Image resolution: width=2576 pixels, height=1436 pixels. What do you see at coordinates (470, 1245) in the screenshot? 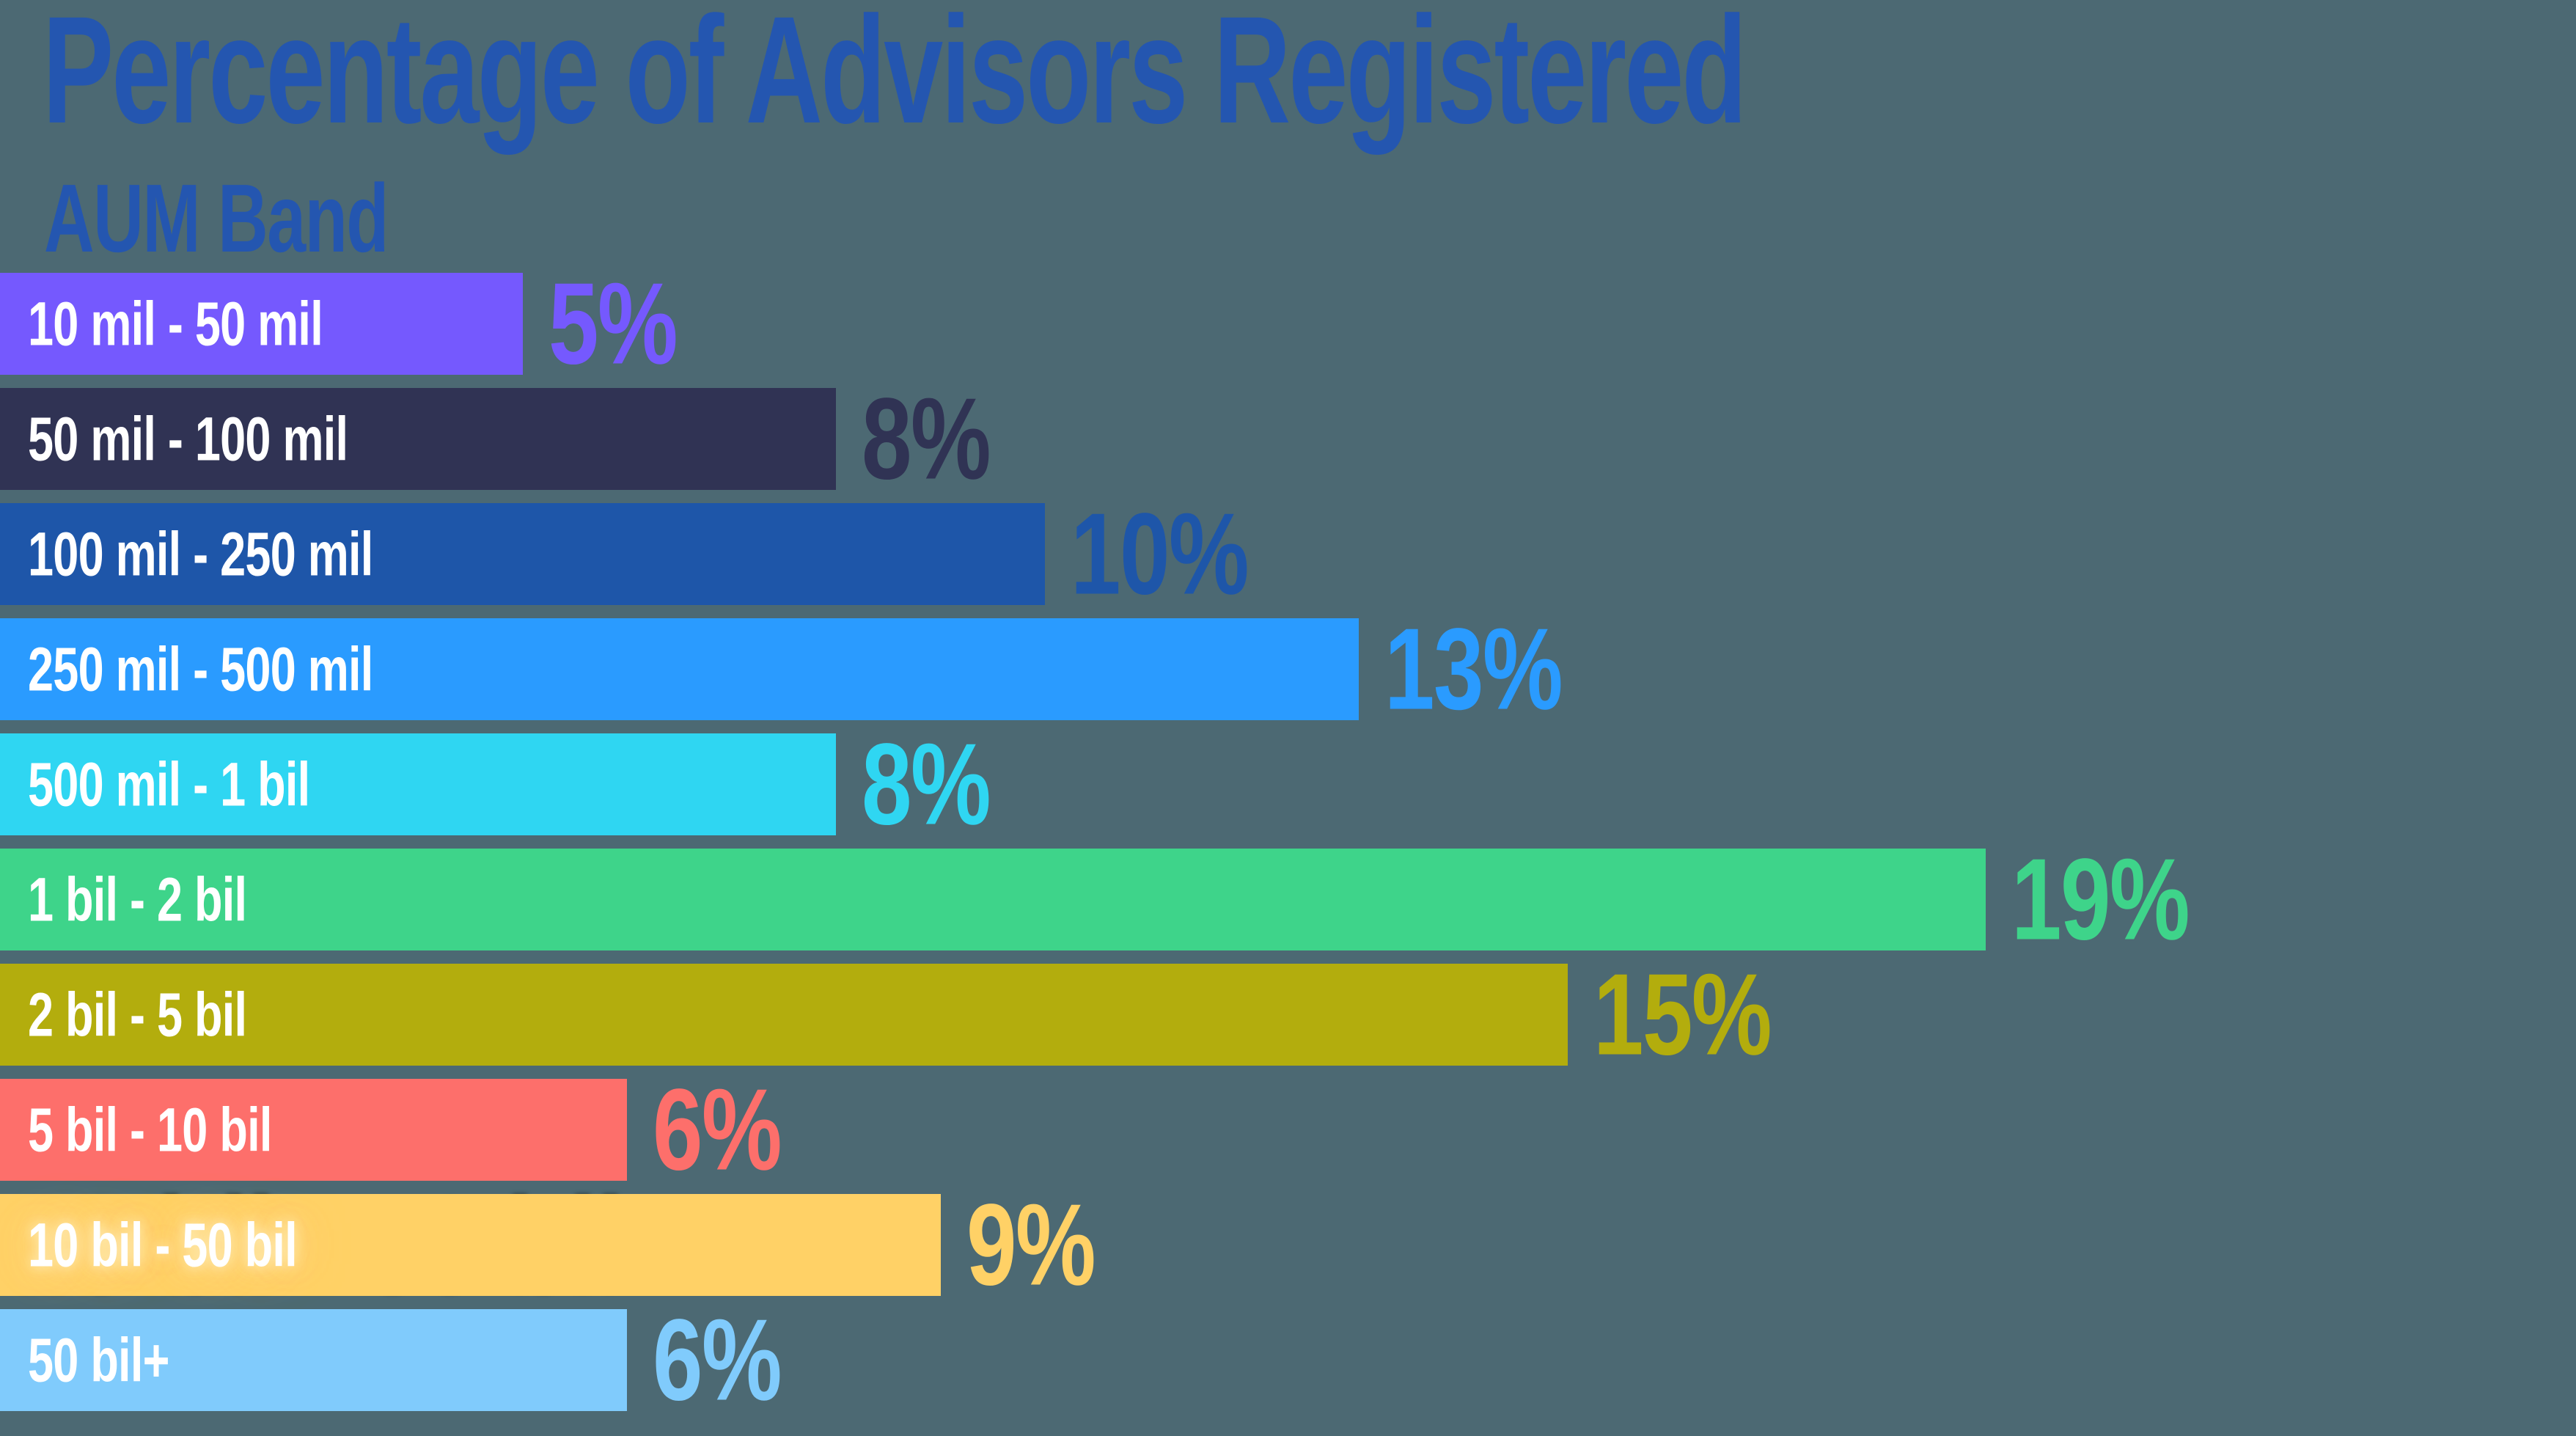
I see `bar: 10 bil - 50 bil` at bounding box center [470, 1245].